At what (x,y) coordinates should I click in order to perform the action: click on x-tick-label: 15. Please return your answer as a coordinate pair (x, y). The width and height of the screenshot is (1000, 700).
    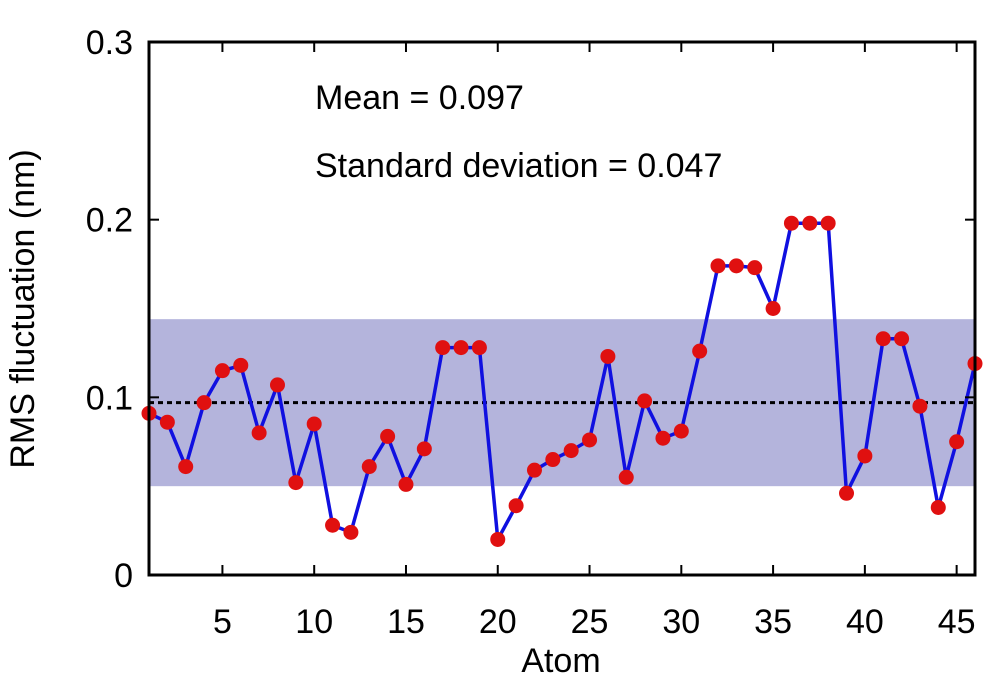
    Looking at the image, I should click on (406, 622).